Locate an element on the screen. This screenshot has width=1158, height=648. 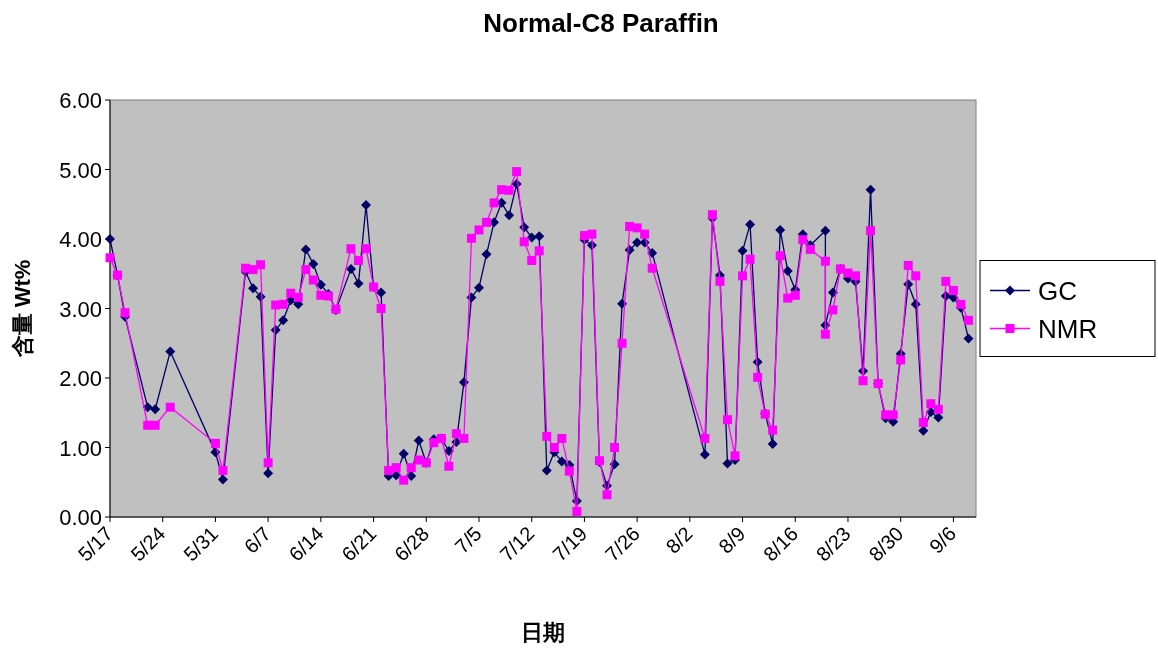
xtick-label: 5/31 is located at coordinates (201, 544).